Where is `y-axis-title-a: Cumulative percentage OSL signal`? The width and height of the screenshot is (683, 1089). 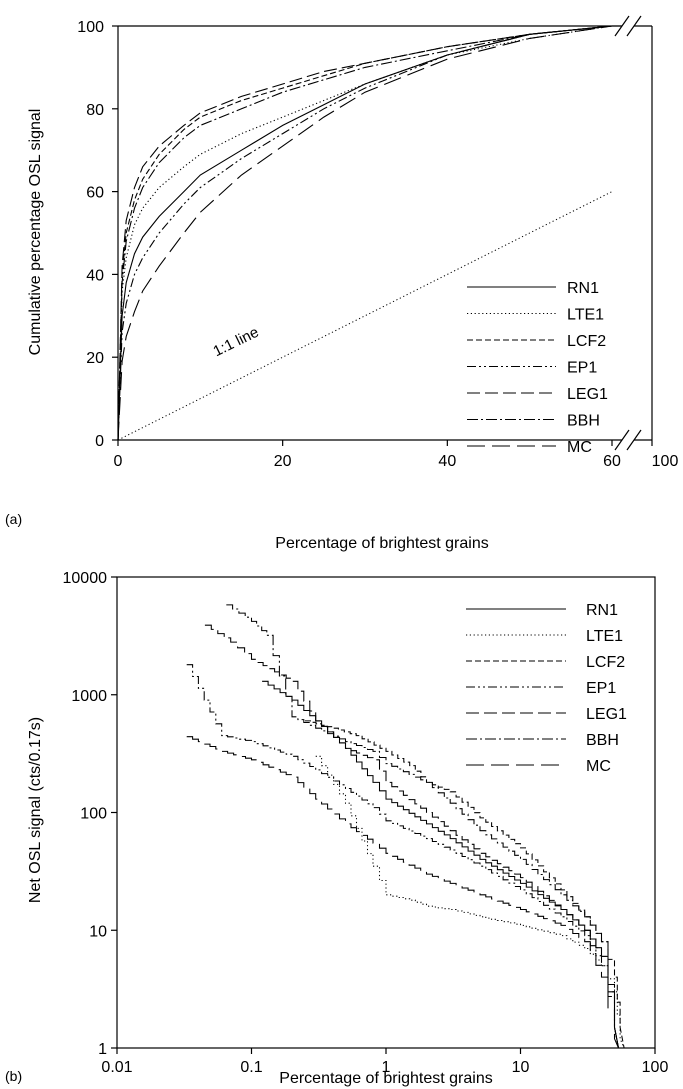
y-axis-title-a: Cumulative percentage OSL signal is located at coordinates (35, 232).